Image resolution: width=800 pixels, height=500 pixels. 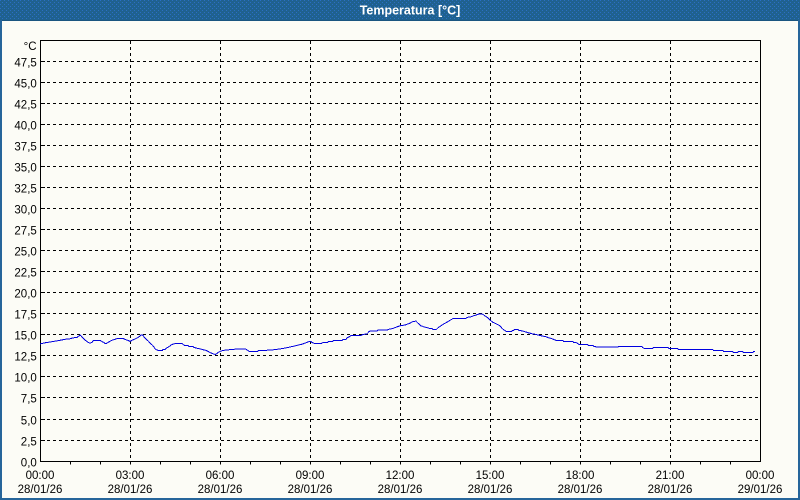 What do you see at coordinates (130, 476) in the screenshot?
I see `svg-text: 03:00` at bounding box center [130, 476].